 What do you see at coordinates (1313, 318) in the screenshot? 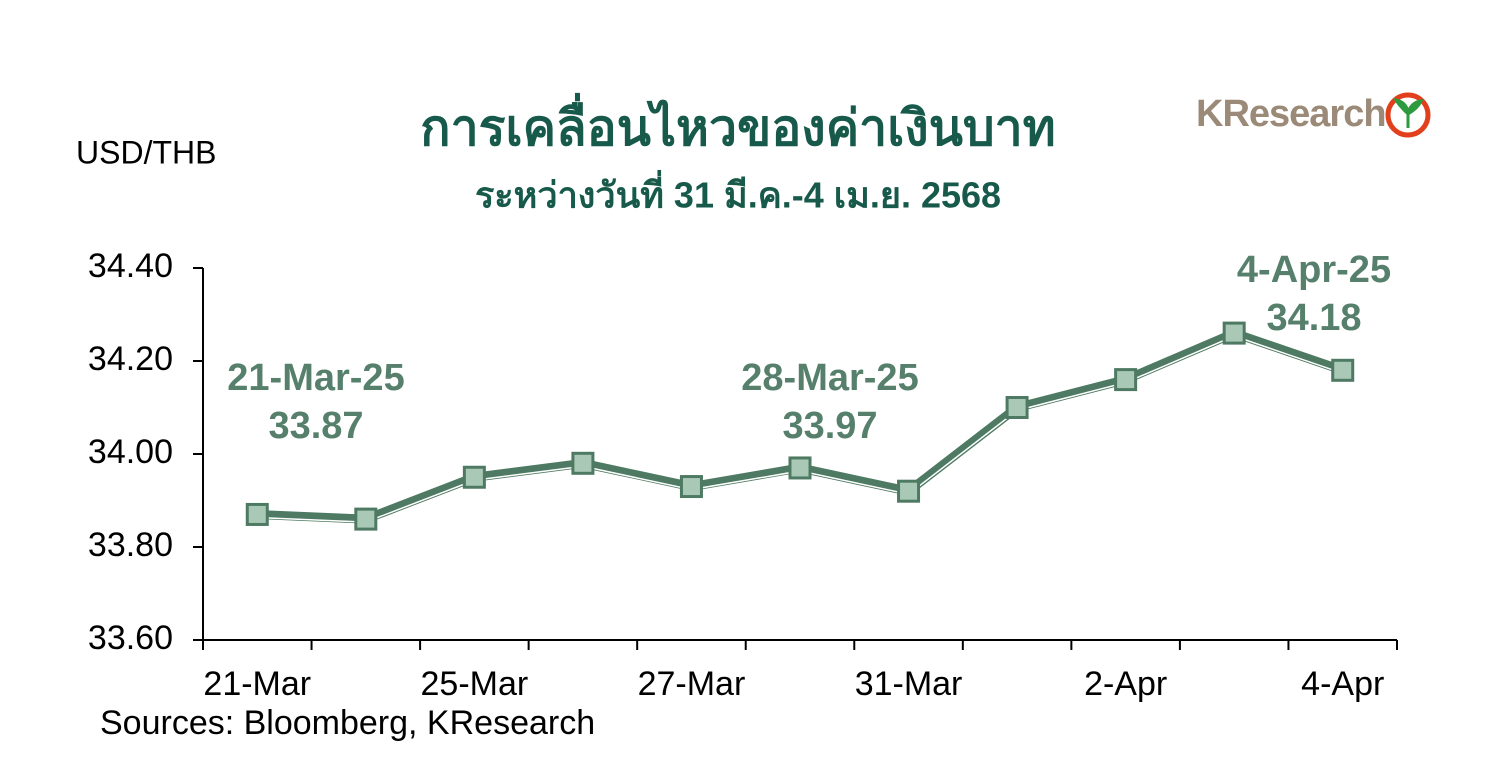
I see `annotation-value: 34.18` at bounding box center [1313, 318].